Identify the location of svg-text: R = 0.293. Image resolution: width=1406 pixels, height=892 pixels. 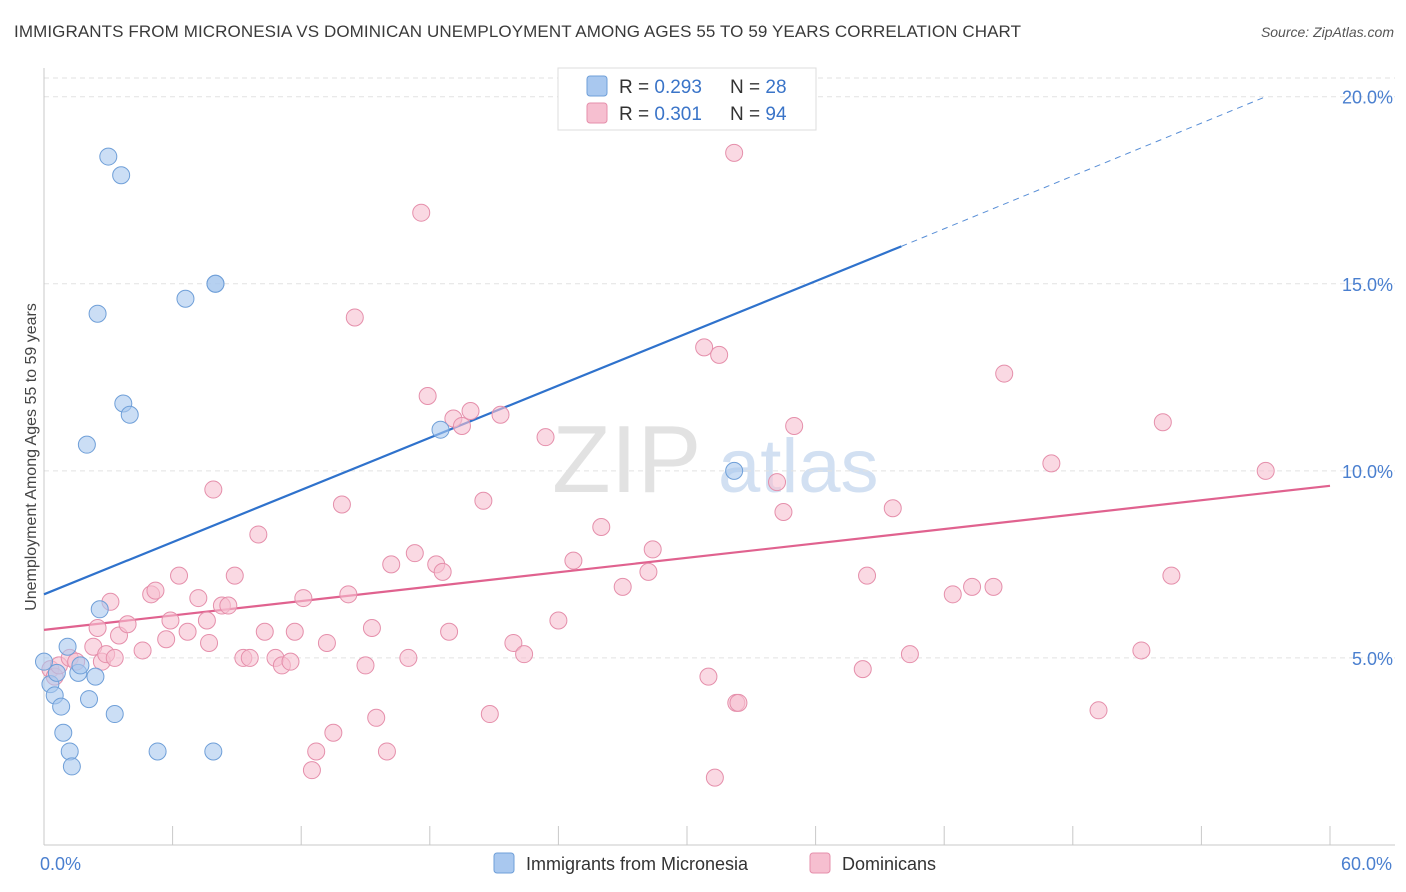
(660, 87).